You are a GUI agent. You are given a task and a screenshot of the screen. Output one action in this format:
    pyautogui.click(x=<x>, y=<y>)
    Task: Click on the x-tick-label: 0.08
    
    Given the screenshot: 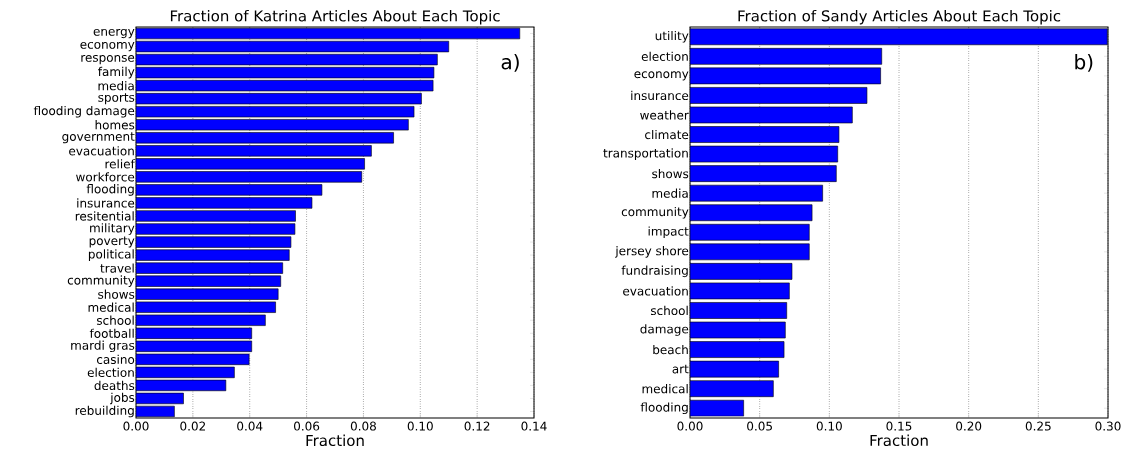 What is the action you would take?
    pyautogui.click(x=363, y=426)
    